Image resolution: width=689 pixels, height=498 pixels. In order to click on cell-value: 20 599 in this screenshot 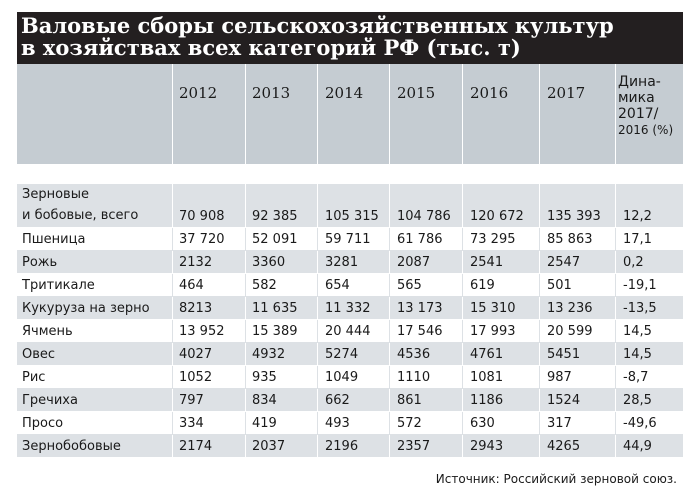, I will do `click(570, 331)`.